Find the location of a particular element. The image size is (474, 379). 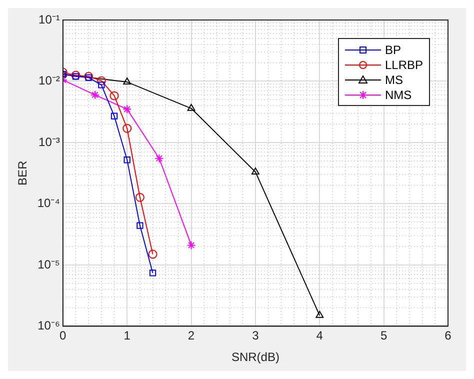

y-tick-label: 10⁻¹ is located at coordinates (49, 19).